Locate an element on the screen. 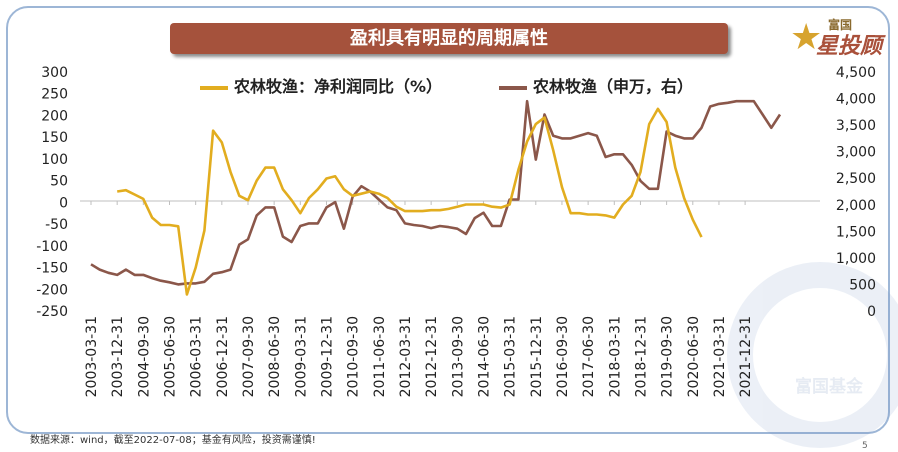 This screenshot has height=452, width=898. x-tick-label: 2011-06-30 is located at coordinates (380, 356).